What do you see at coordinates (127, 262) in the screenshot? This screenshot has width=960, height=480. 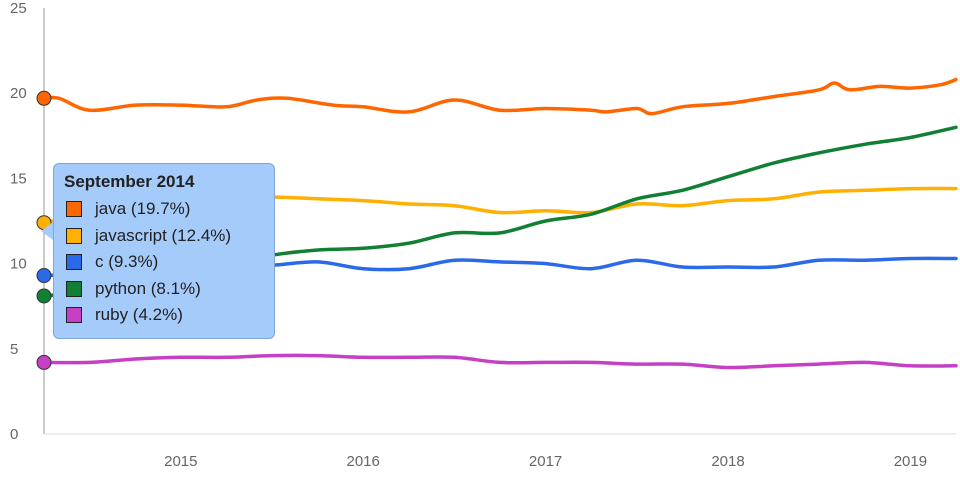 I see `tooltip-label-c: c (9.3%)` at bounding box center [127, 262].